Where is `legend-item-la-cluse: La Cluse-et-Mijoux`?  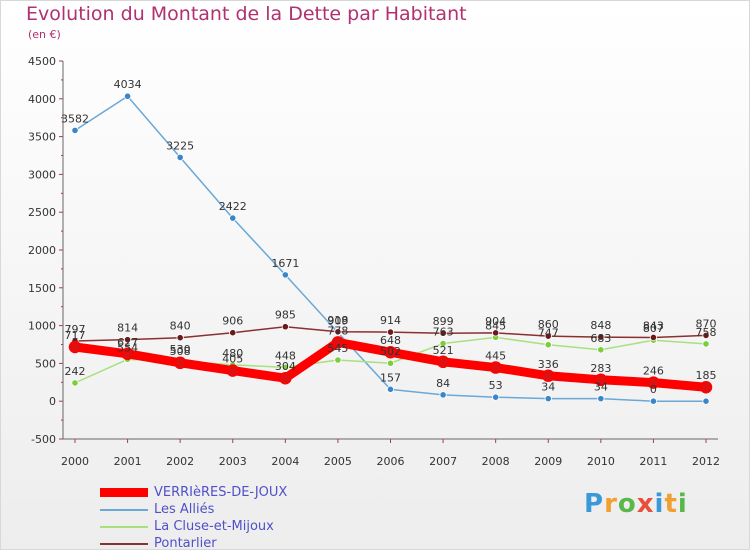 legend-item-la-cluse: La Cluse-et-Mijoux is located at coordinates (260, 526).